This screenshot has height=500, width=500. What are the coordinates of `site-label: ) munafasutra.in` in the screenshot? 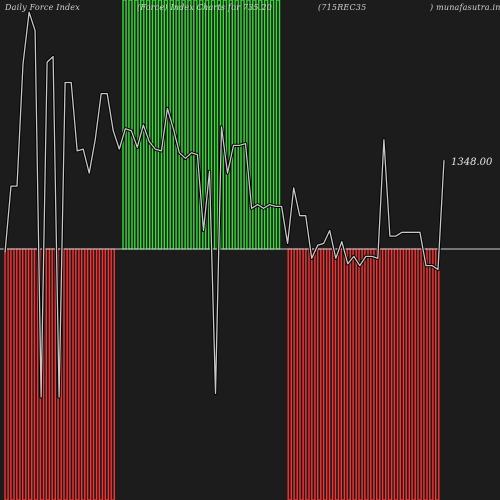 It's located at (465, 7).